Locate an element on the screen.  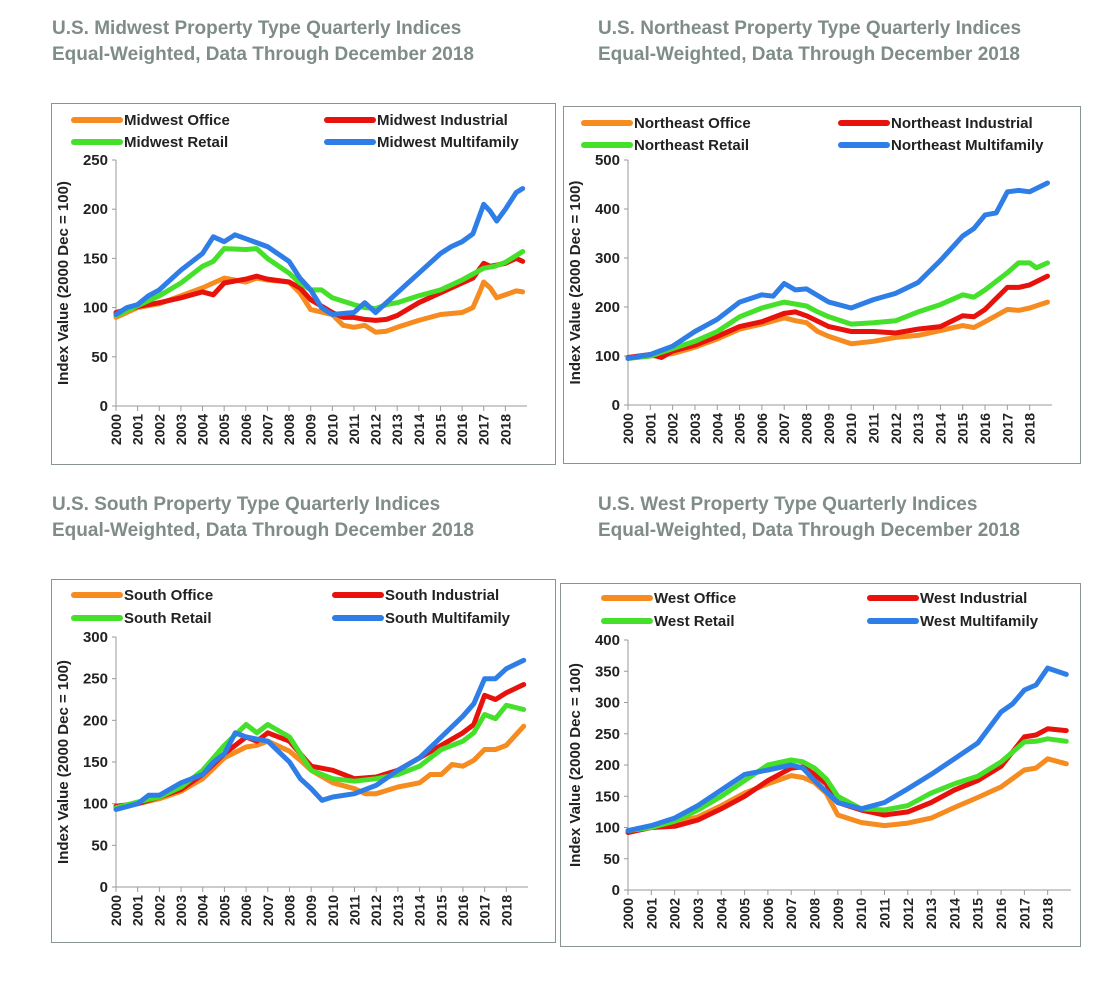
series-line-northeast-retail is located at coordinates (837, 310).